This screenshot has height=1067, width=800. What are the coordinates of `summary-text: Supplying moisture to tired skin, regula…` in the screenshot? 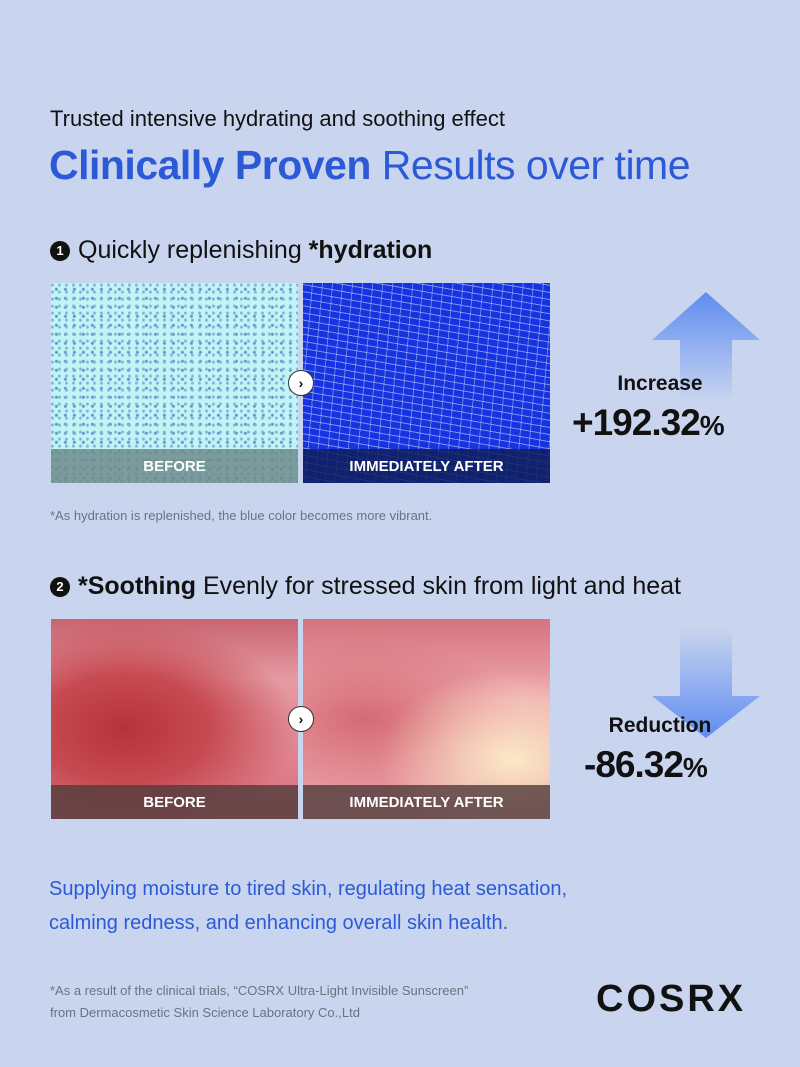 It's located at (308, 906).